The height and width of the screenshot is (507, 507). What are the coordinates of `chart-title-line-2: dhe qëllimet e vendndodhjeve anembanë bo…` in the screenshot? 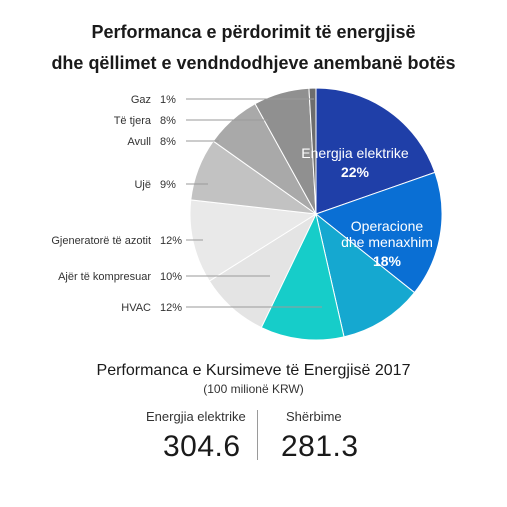 It's located at (253, 63).